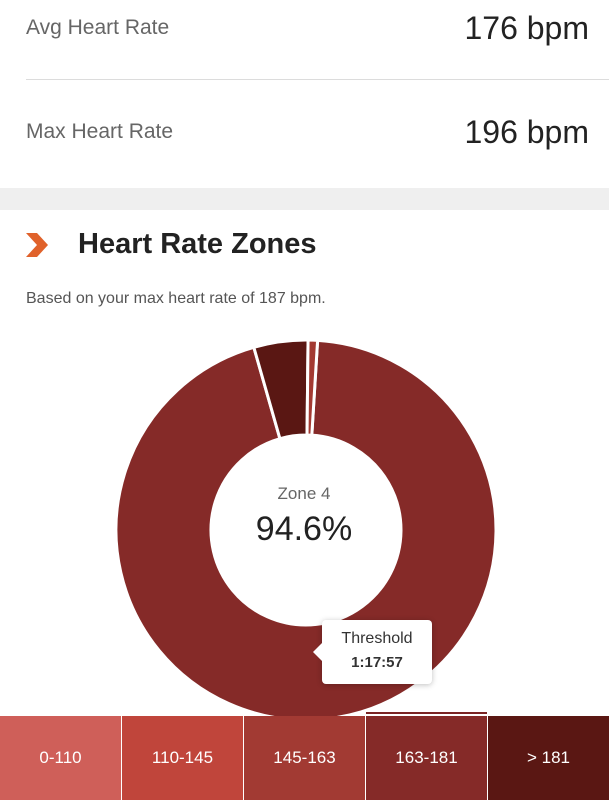 This screenshot has height=800, width=609. Describe the element at coordinates (304, 529) in the screenshot. I see `donut-center-percent: 94.6%` at that location.